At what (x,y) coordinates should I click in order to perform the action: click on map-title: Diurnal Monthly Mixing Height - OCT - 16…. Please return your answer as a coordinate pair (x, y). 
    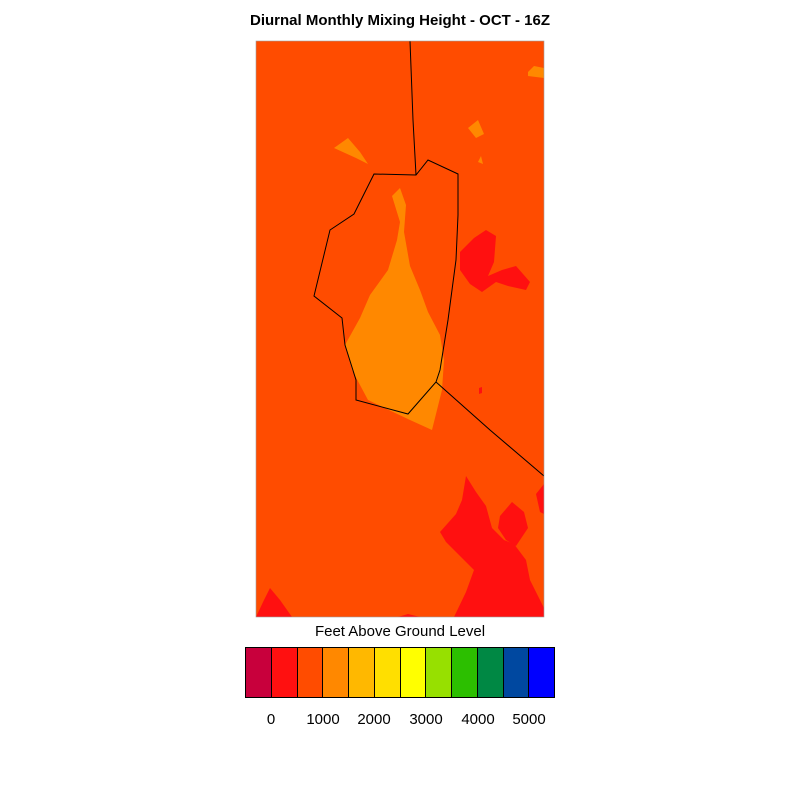
    Looking at the image, I should click on (400, 20).